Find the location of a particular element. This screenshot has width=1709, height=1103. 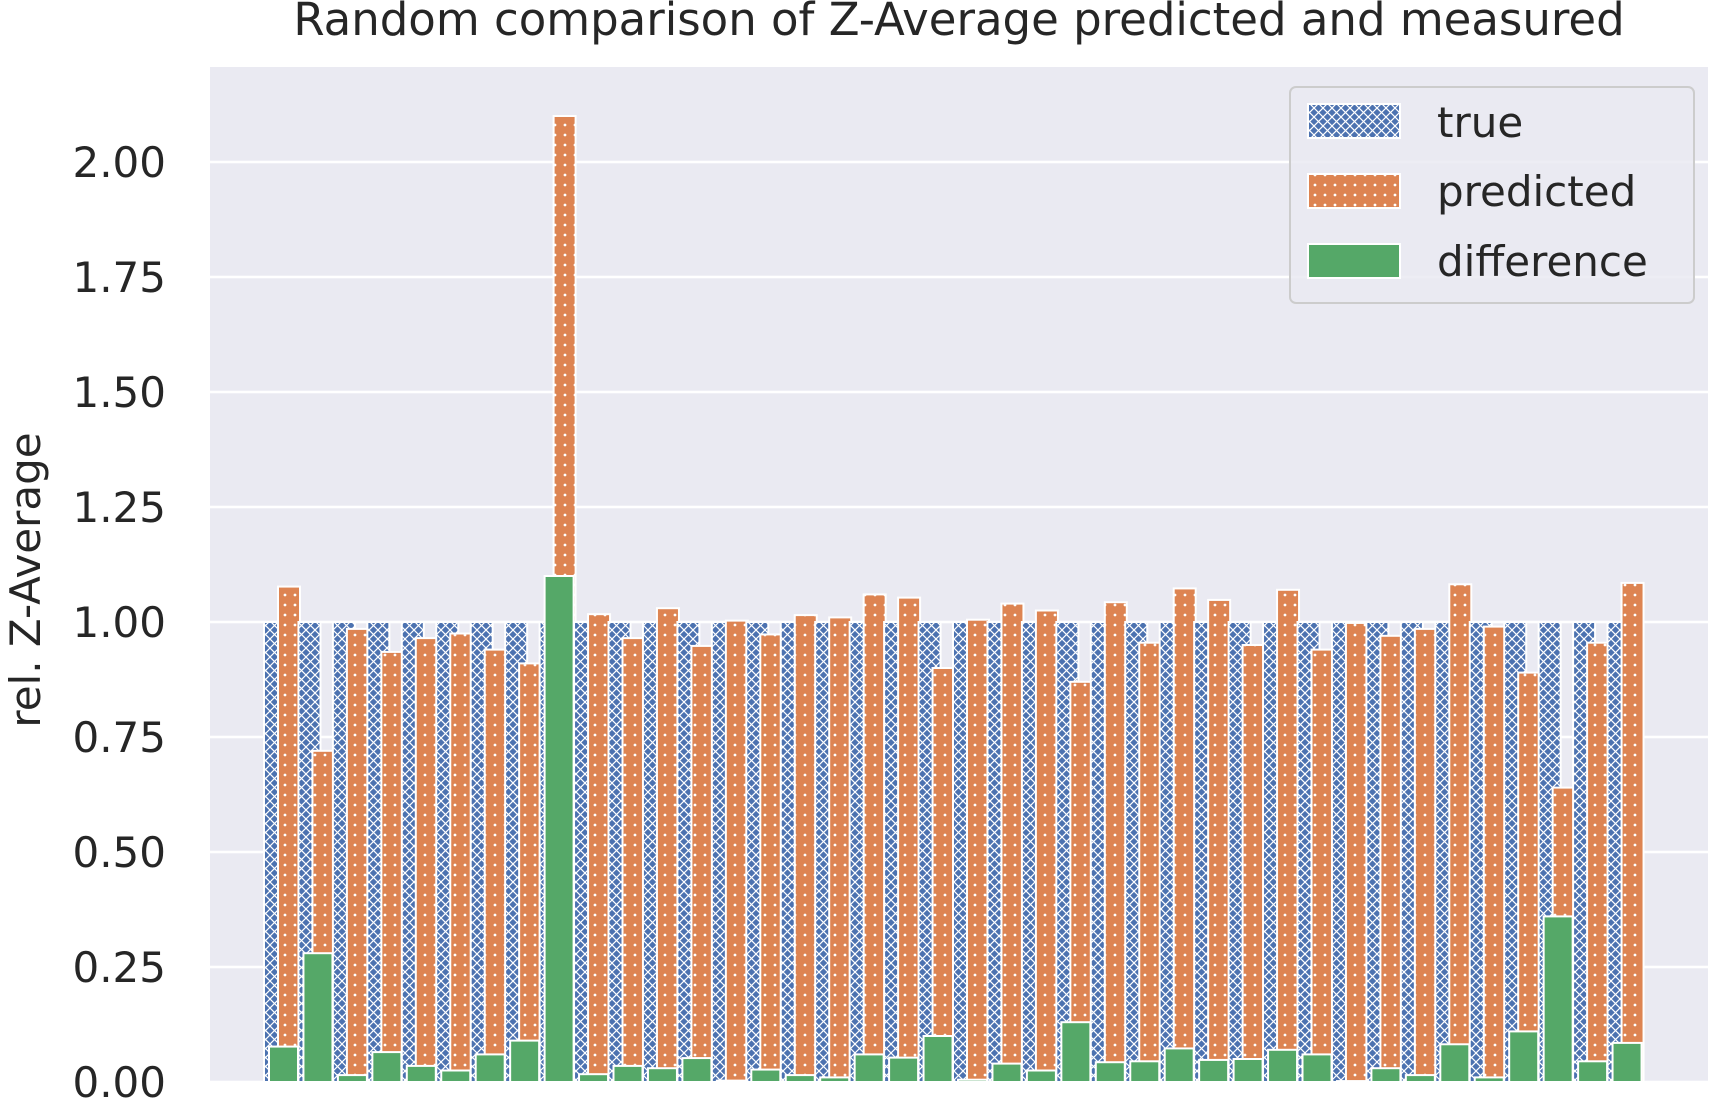

legend-item-true: true is located at coordinates (1415, 122).